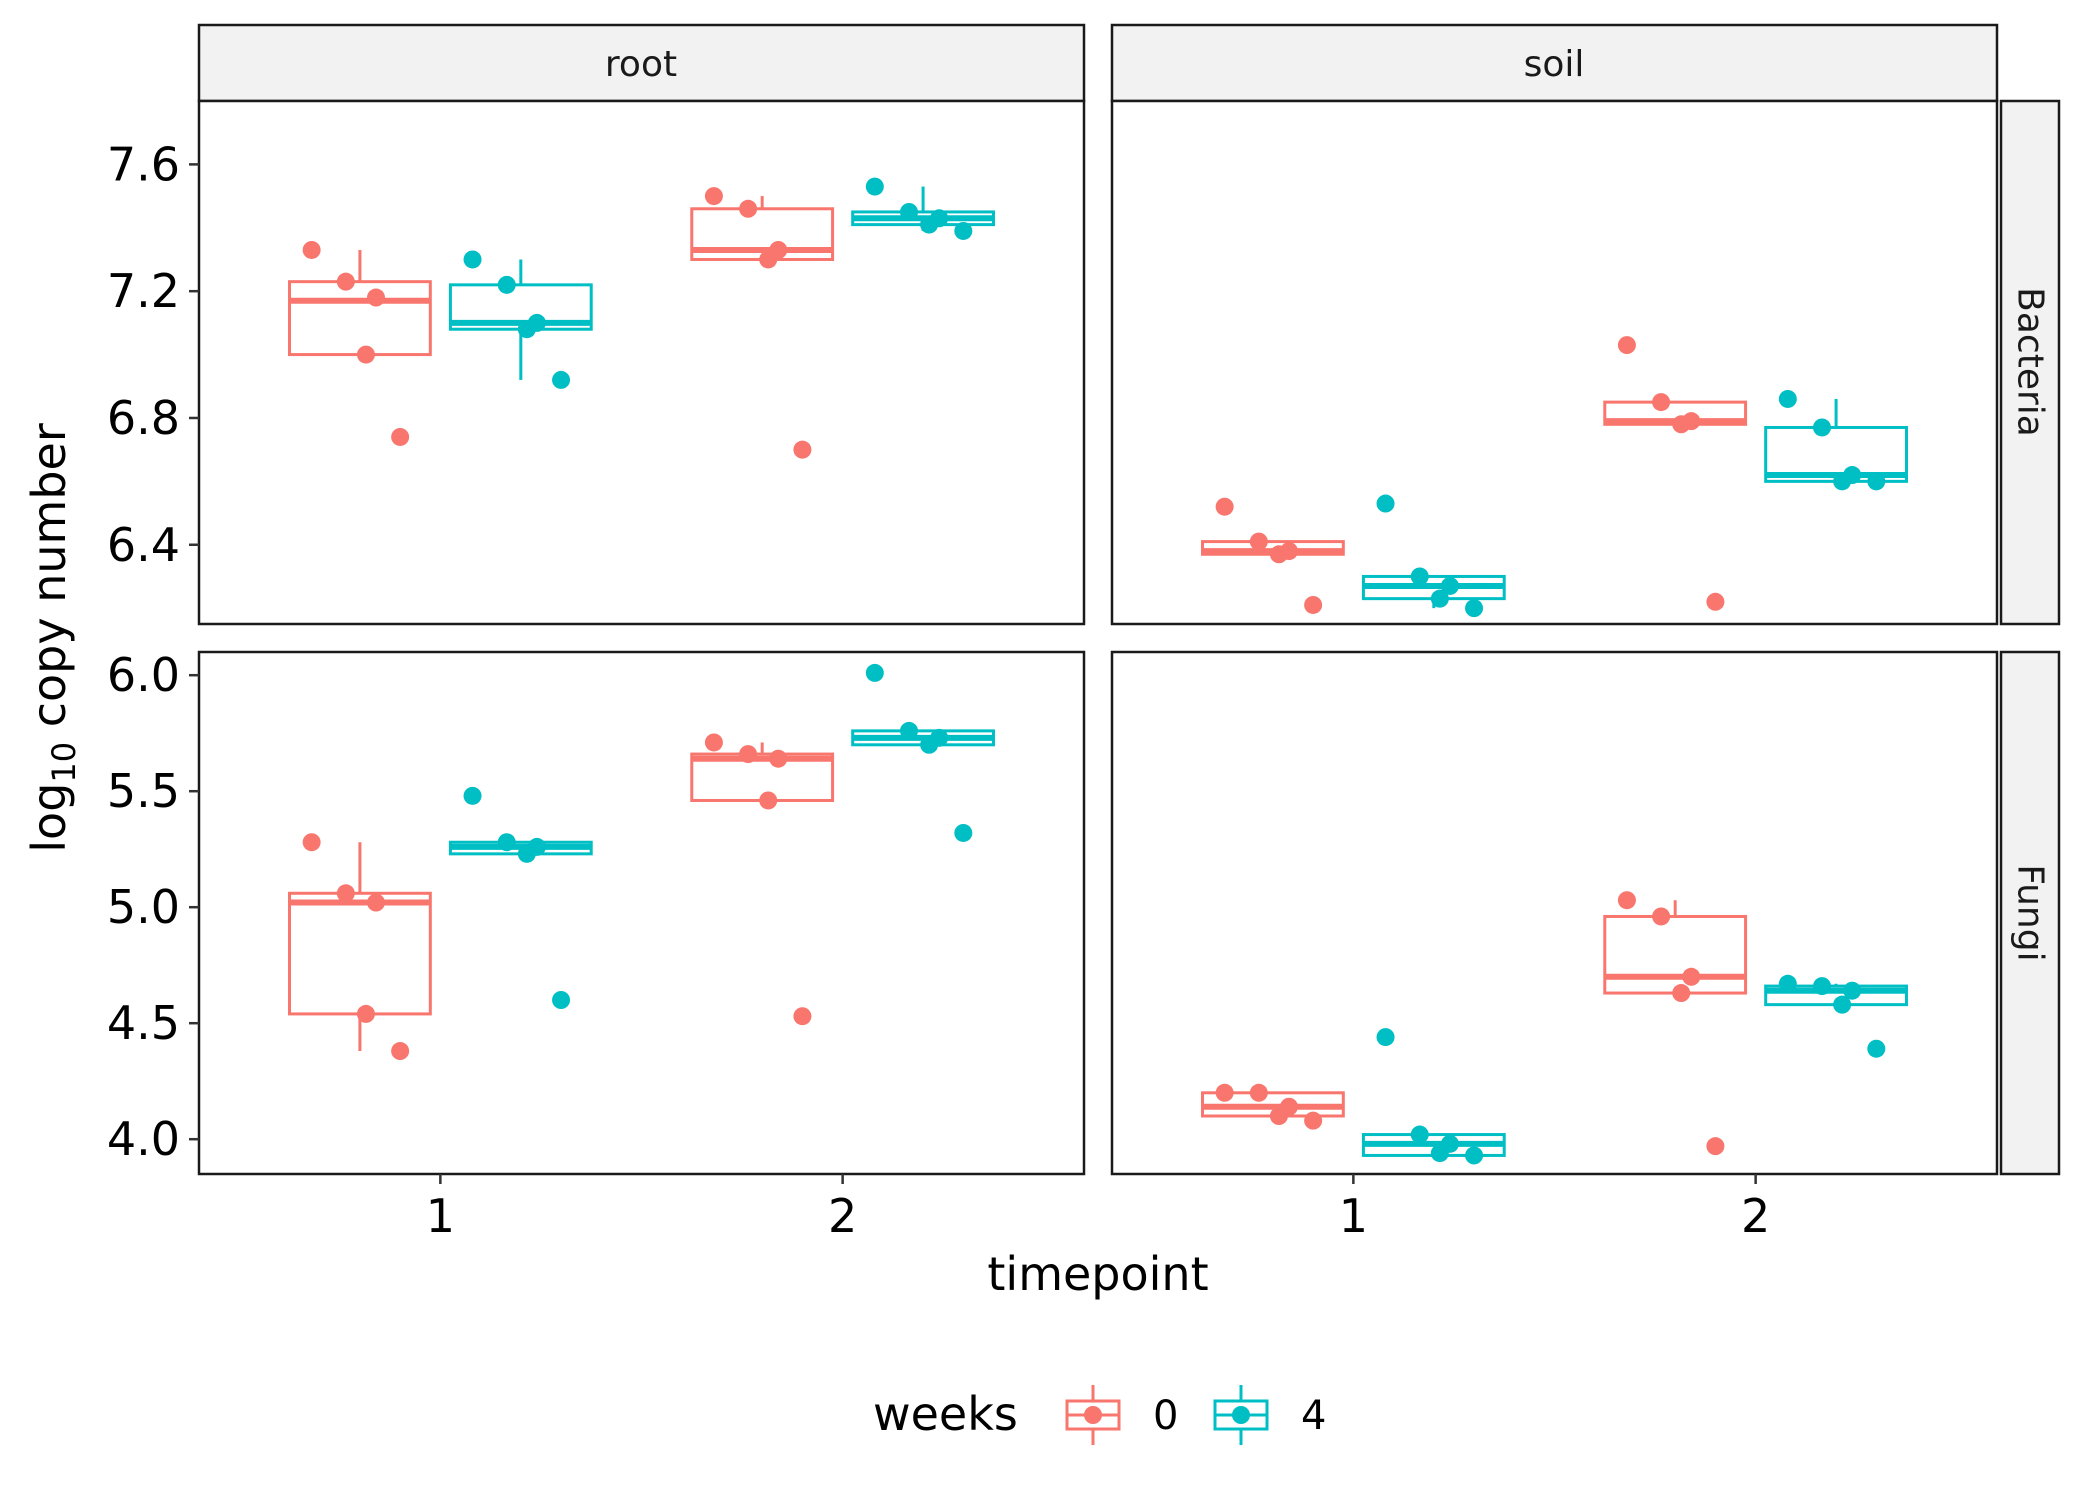 The height and width of the screenshot is (1503, 2100). What do you see at coordinates (440, 1216) in the screenshot?
I see `x-tick-label-root: 1` at bounding box center [440, 1216].